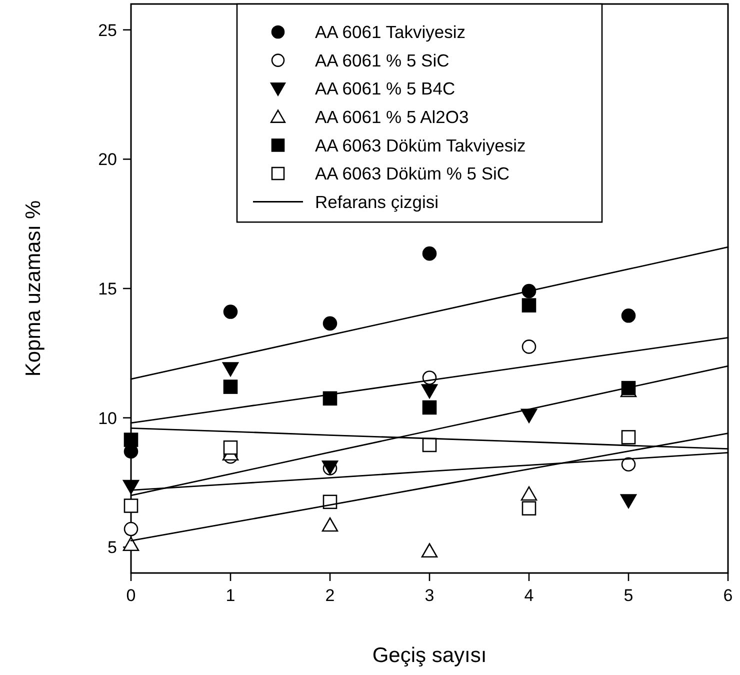  I want to click on legend-label: AA 6063 Döküm Takviyesiz, so click(420, 145).